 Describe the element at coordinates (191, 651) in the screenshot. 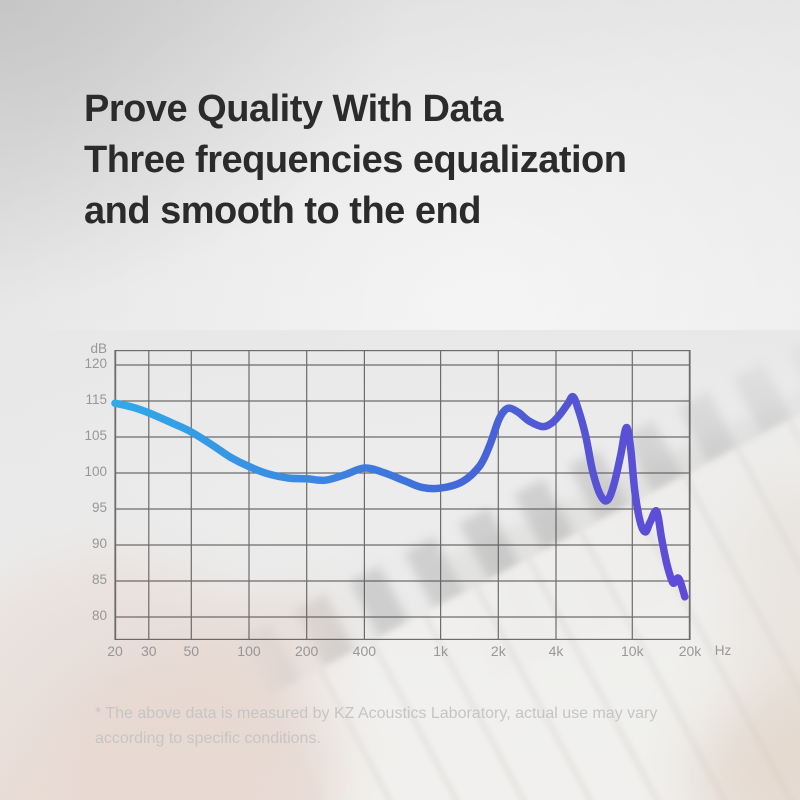

I see `x-tick-label: 50` at that location.